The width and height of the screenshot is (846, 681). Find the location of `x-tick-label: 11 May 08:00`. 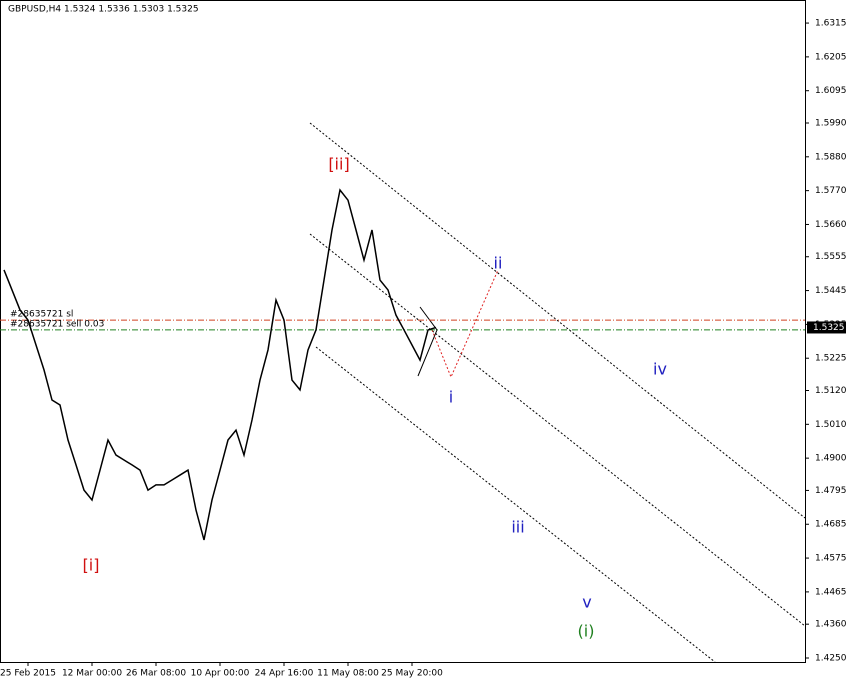

x-tick-label: 11 May 08:00 is located at coordinates (348, 674).